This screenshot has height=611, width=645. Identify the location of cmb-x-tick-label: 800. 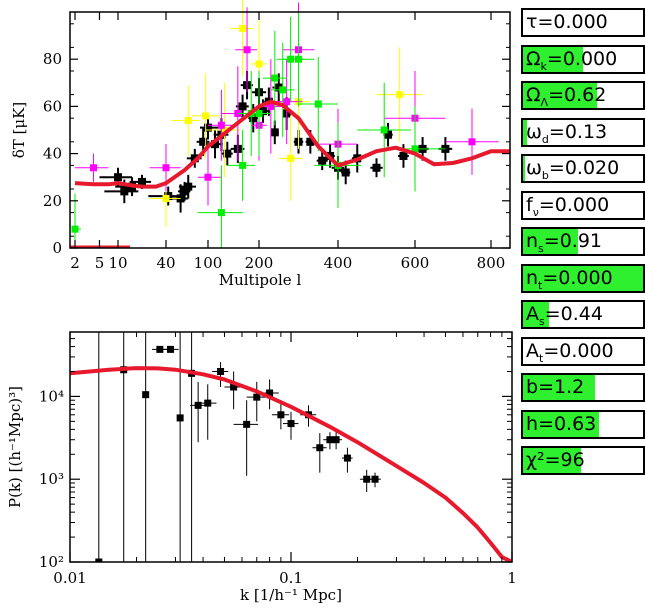
(491, 263).